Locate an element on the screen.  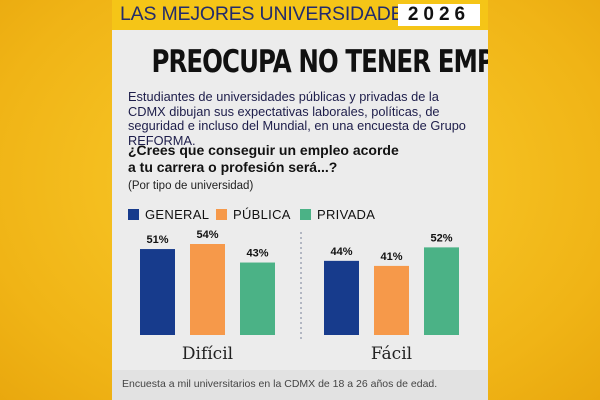
bar-facil-privada is located at coordinates (441, 291).